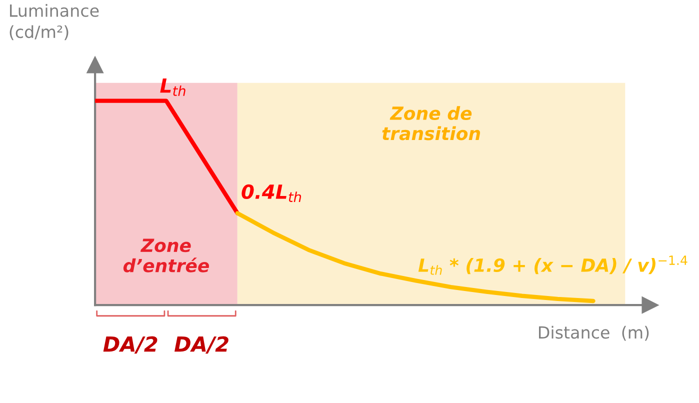 The height and width of the screenshot is (403, 699). Describe the element at coordinates (173, 87) in the screenshot. I see `text: L$_{th}$` at that location.